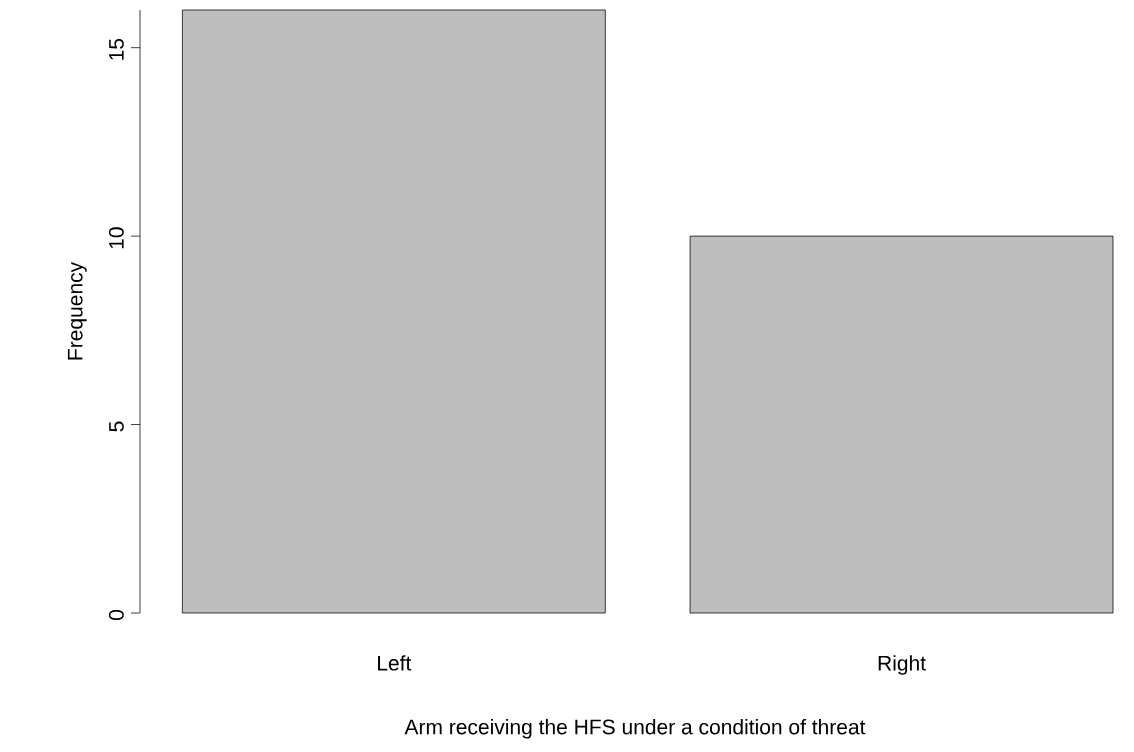 This screenshot has width=1134, height=752. I want to click on y-axis-title: Frequency, so click(77, 310).